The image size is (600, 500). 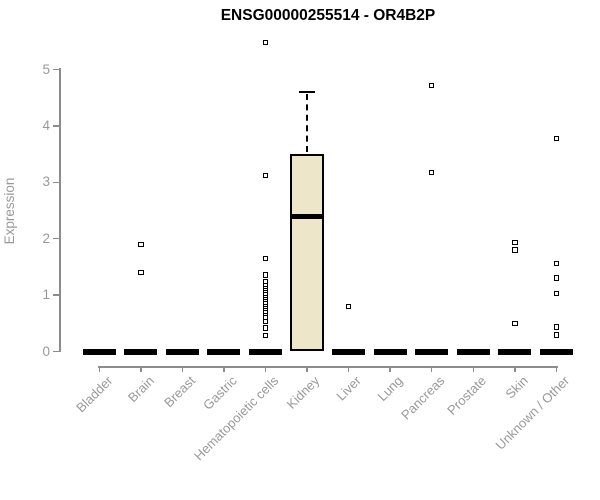 I want to click on y-tick-label: 1, so click(x=46, y=295).